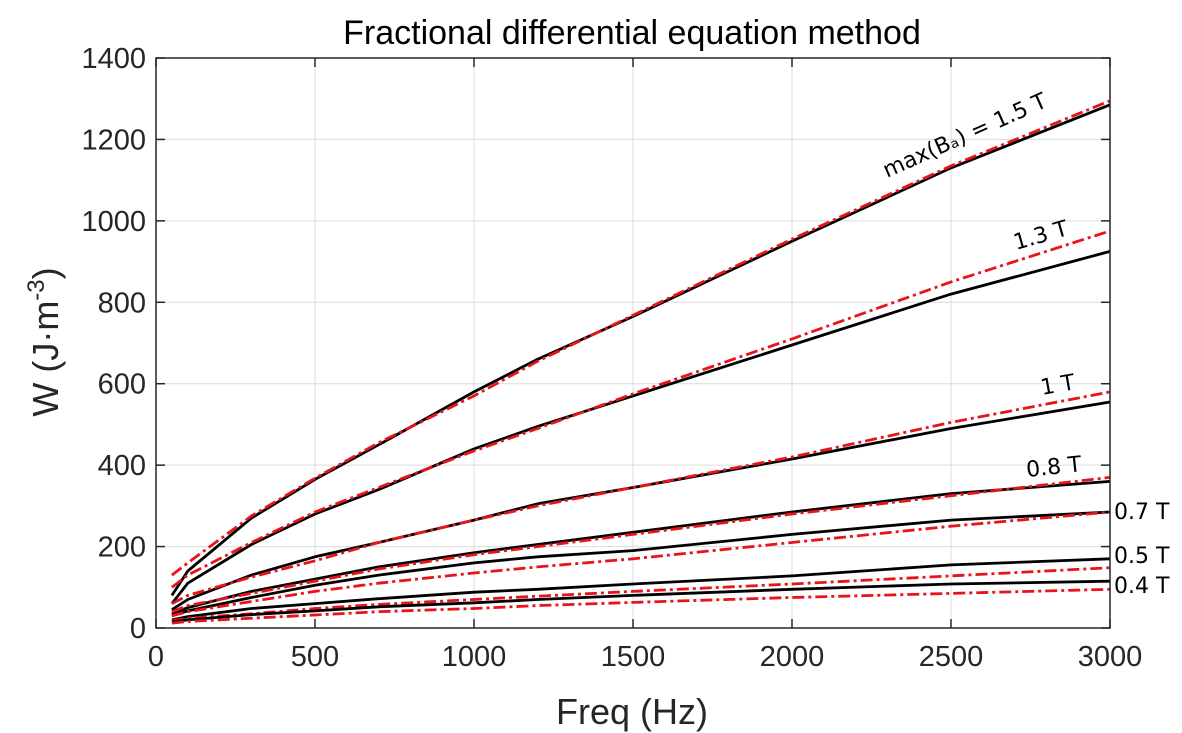 The height and width of the screenshot is (733, 1182). Describe the element at coordinates (951, 657) in the screenshot. I see `x-tick-label: 2500` at that location.